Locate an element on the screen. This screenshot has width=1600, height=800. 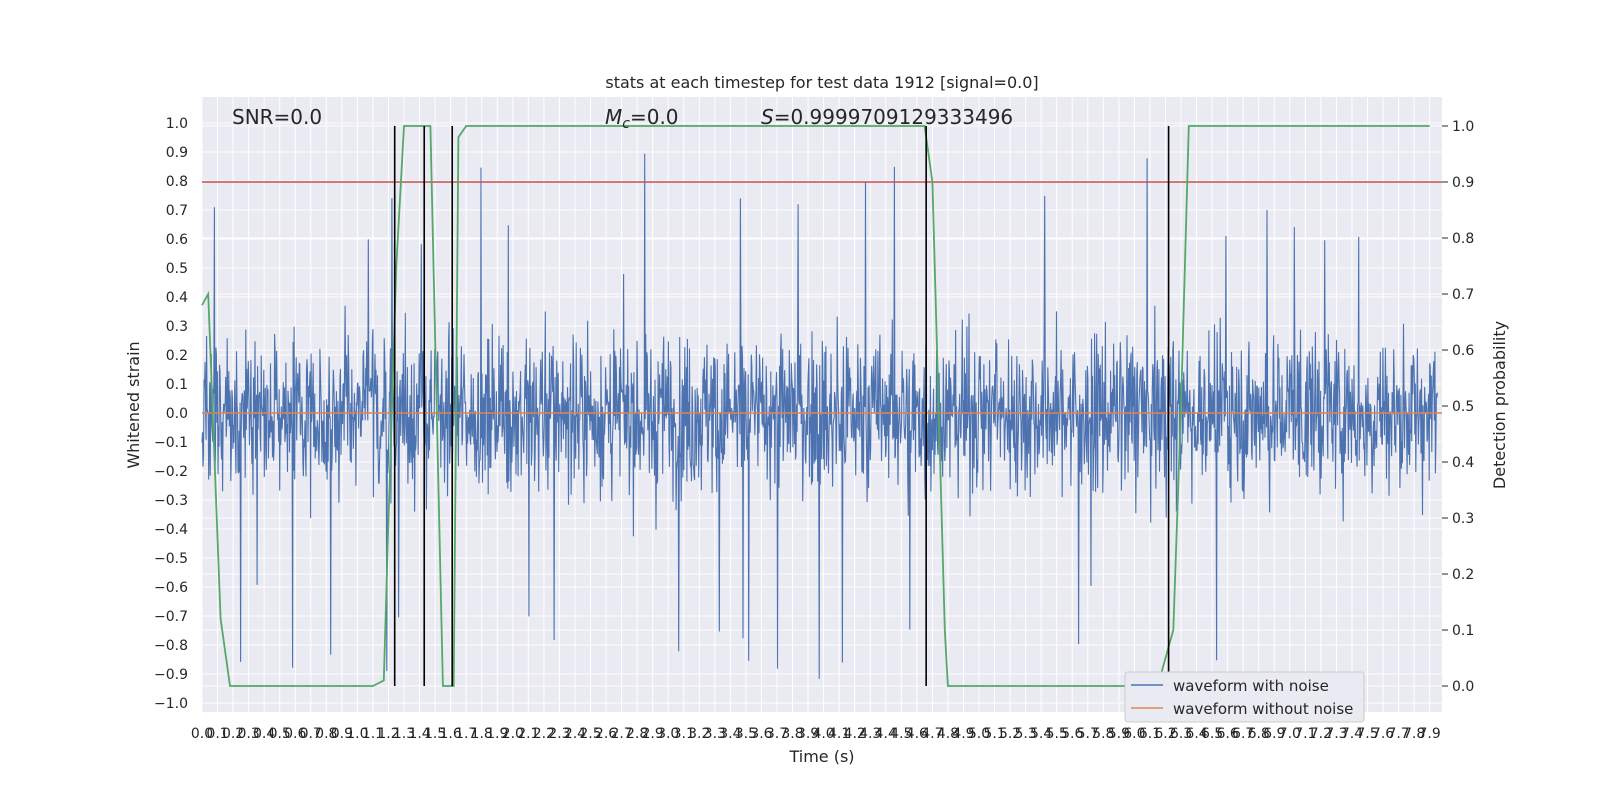
y-tick-label: 0.6 is located at coordinates (177, 240).